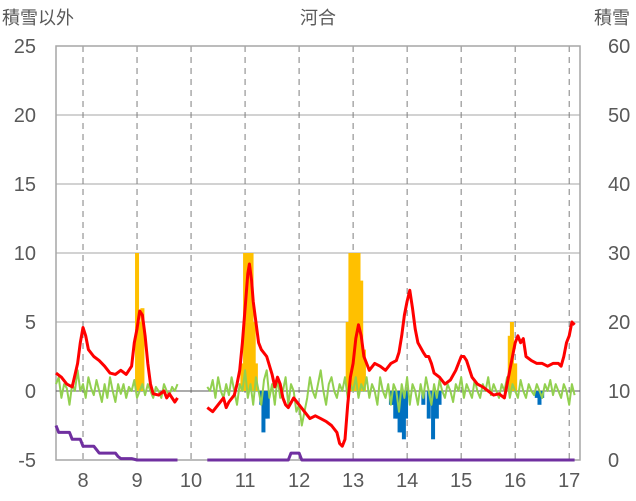 This screenshot has height=501, width=636. What do you see at coordinates (461, 481) in the screenshot?
I see `x-tick-label: 15` at bounding box center [461, 481].